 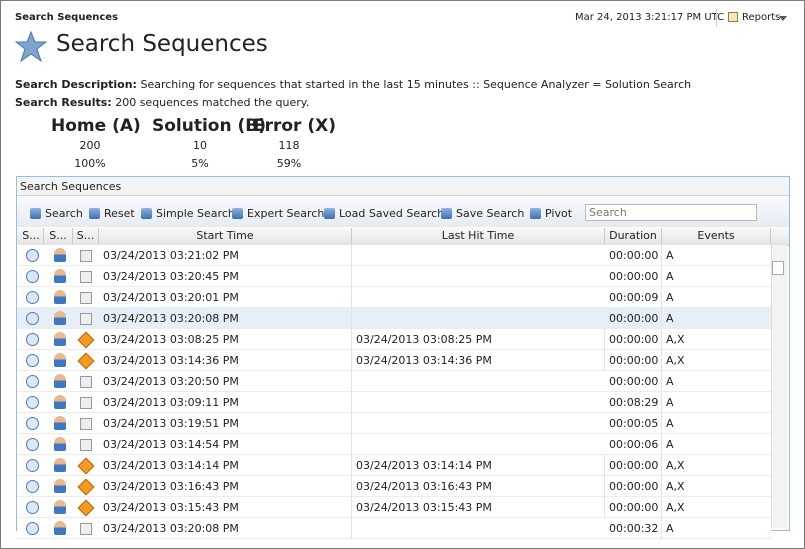 I want to click on title-icon, so click(x=31, y=47).